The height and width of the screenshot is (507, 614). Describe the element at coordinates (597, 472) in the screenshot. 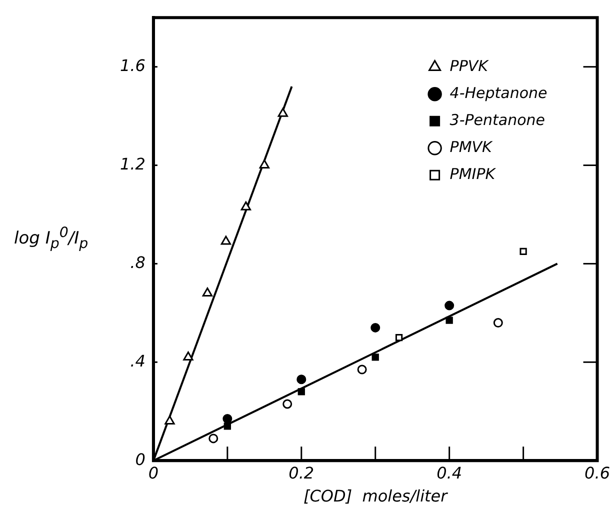

I see `x-tick-label: 0.6` at that location.